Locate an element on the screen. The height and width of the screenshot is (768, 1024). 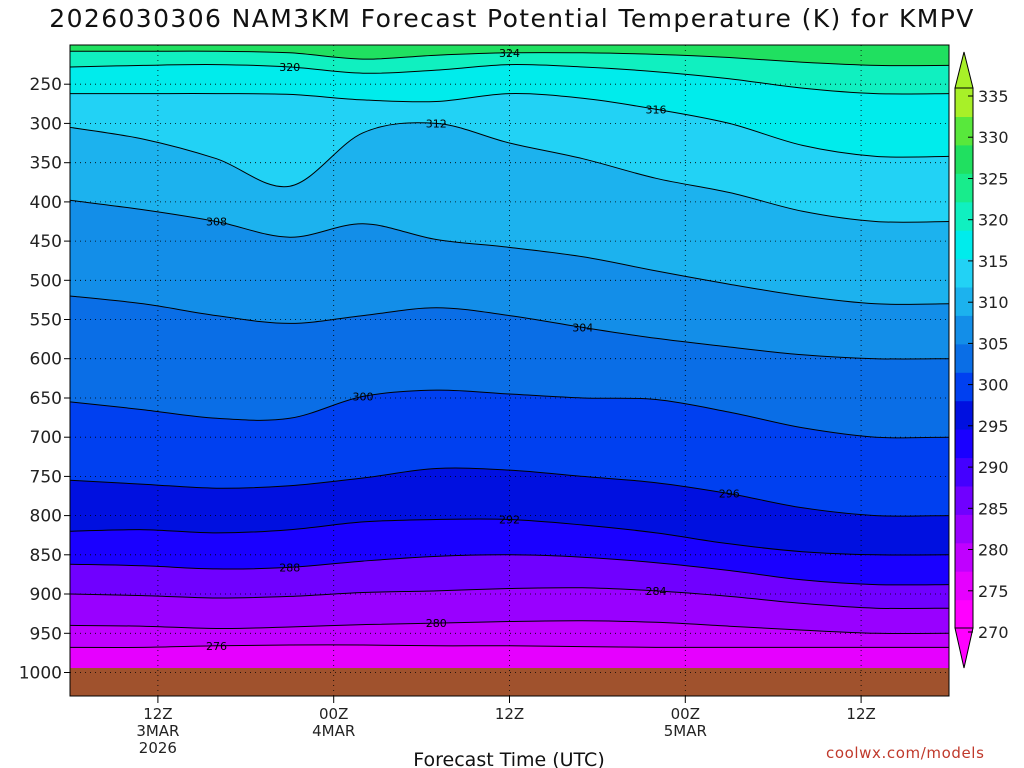
colorbar-label: 270 is located at coordinates (993, 632).